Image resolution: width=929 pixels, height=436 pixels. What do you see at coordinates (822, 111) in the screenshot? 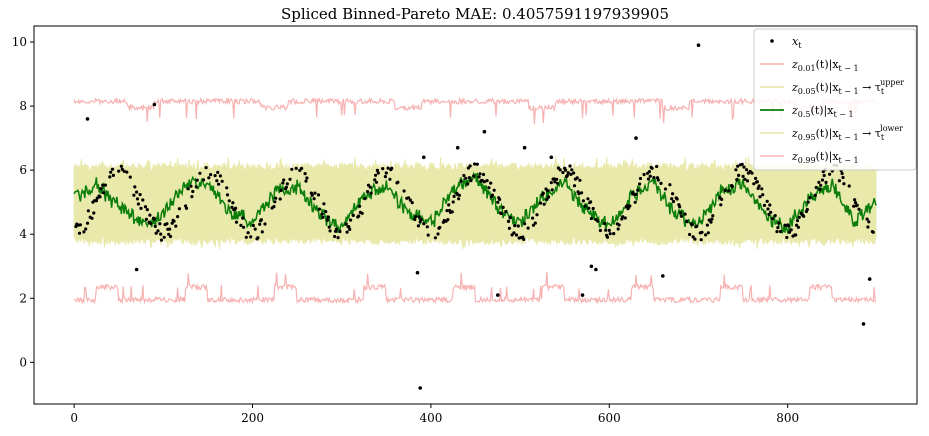
I see `legend-label-q50: z0.5(t)|xt − 1` at bounding box center [822, 111].